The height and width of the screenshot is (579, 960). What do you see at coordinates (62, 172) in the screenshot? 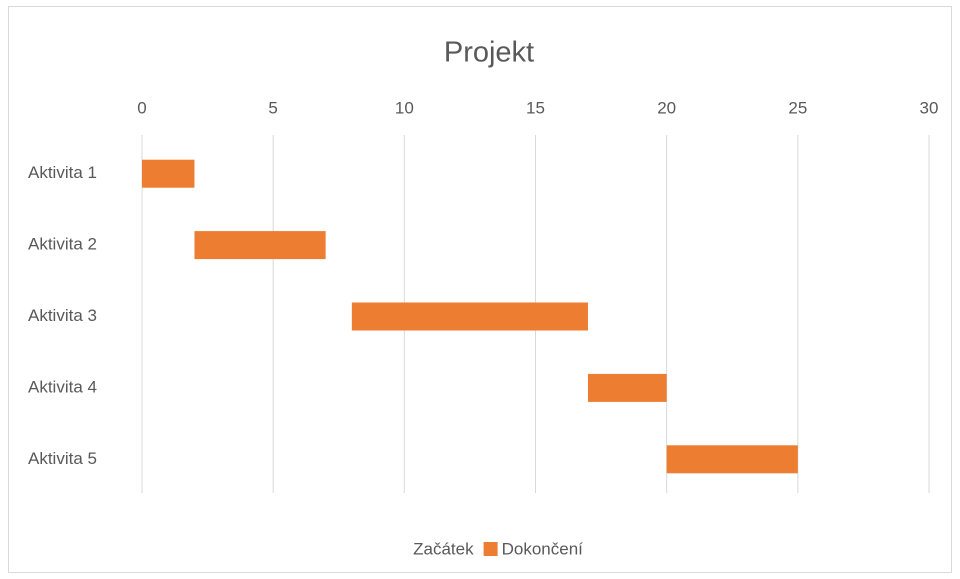
I see `y-tick-label: Aktivita 1` at bounding box center [62, 172].